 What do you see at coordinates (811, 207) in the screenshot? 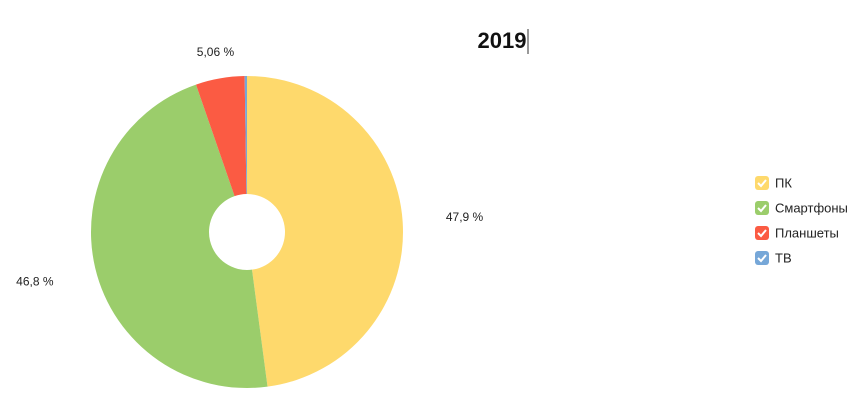
I see `legend-label: Смартфоны` at bounding box center [811, 207].